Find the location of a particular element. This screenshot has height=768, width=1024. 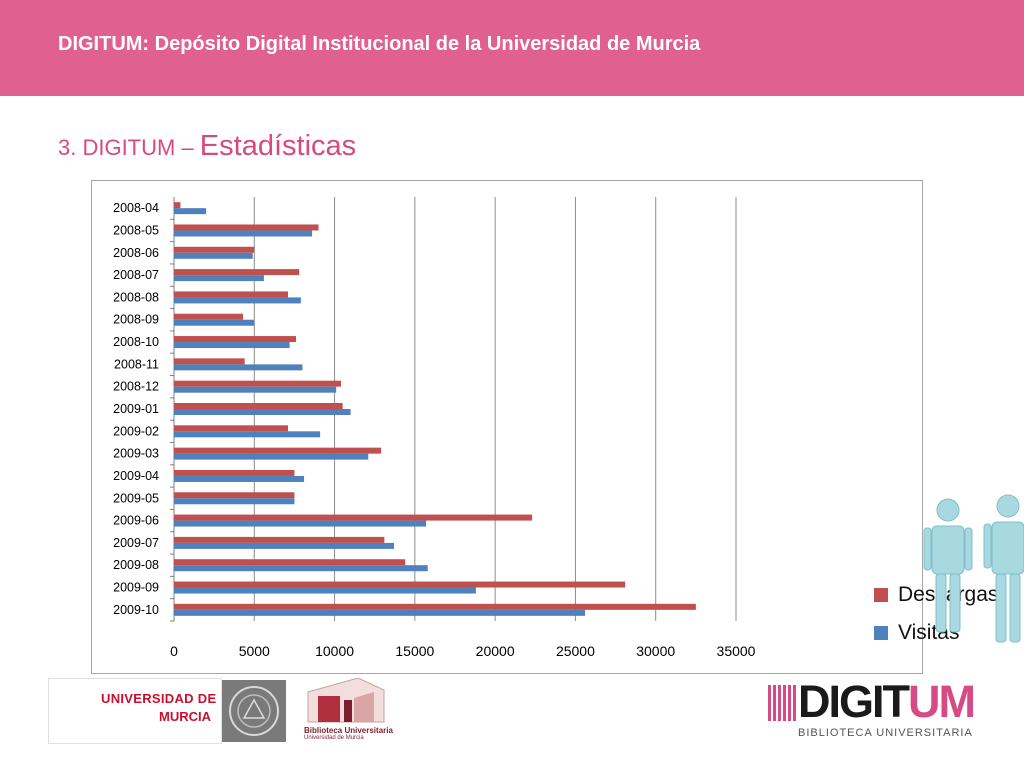

um-logo-line2: MURCIA is located at coordinates (185, 716).